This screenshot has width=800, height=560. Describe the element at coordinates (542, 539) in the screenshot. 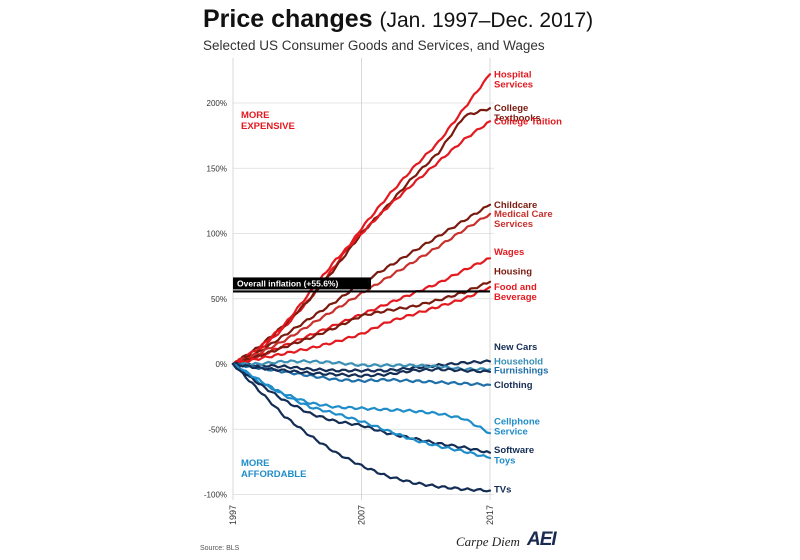

I see `aei-logo: AEI` at that location.